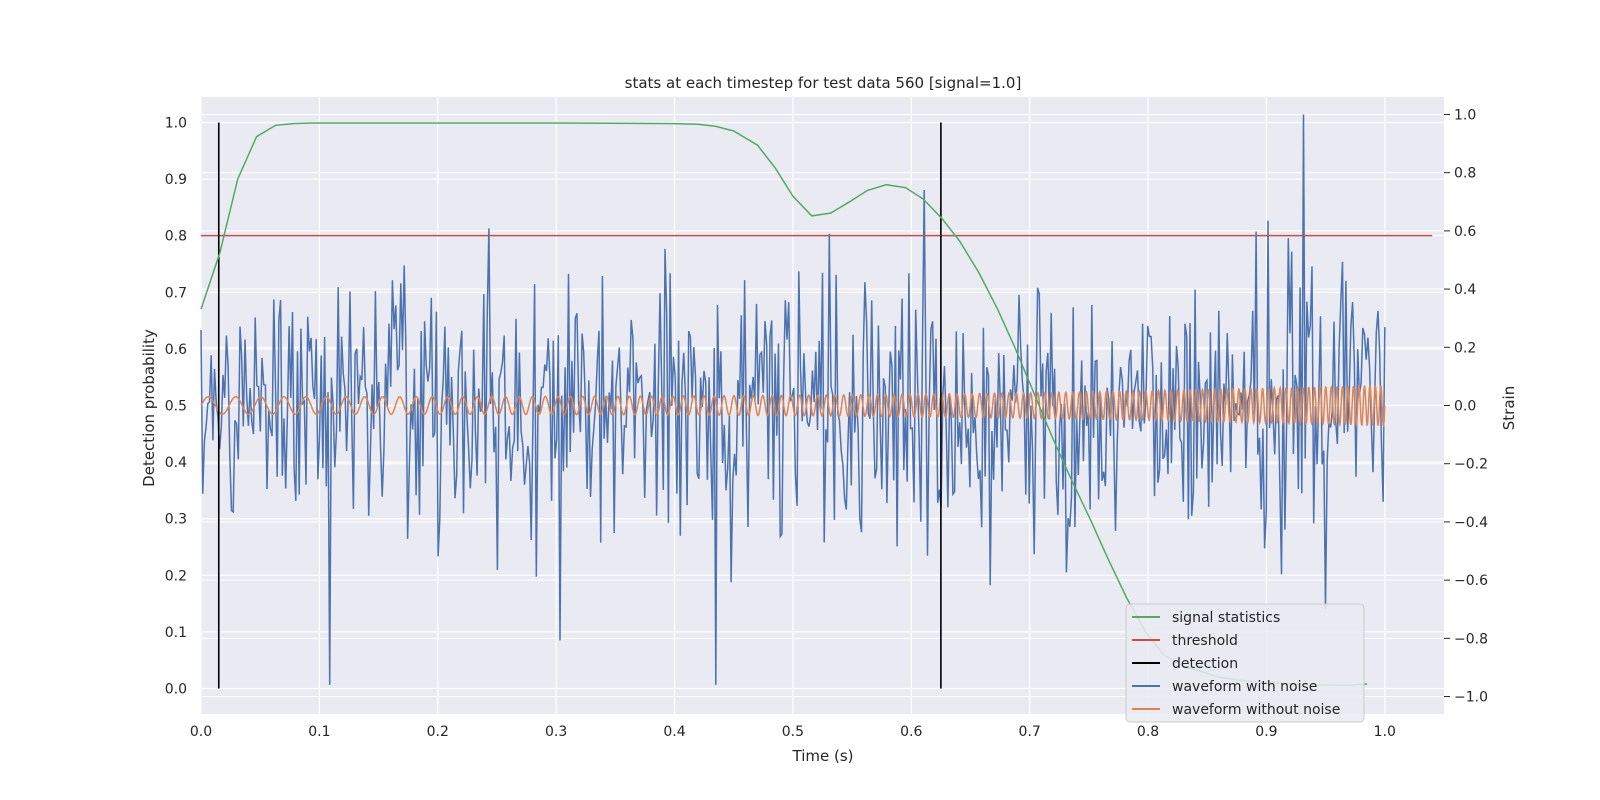  I want to click on y2-tick-label: 0.0, so click(1465, 407).